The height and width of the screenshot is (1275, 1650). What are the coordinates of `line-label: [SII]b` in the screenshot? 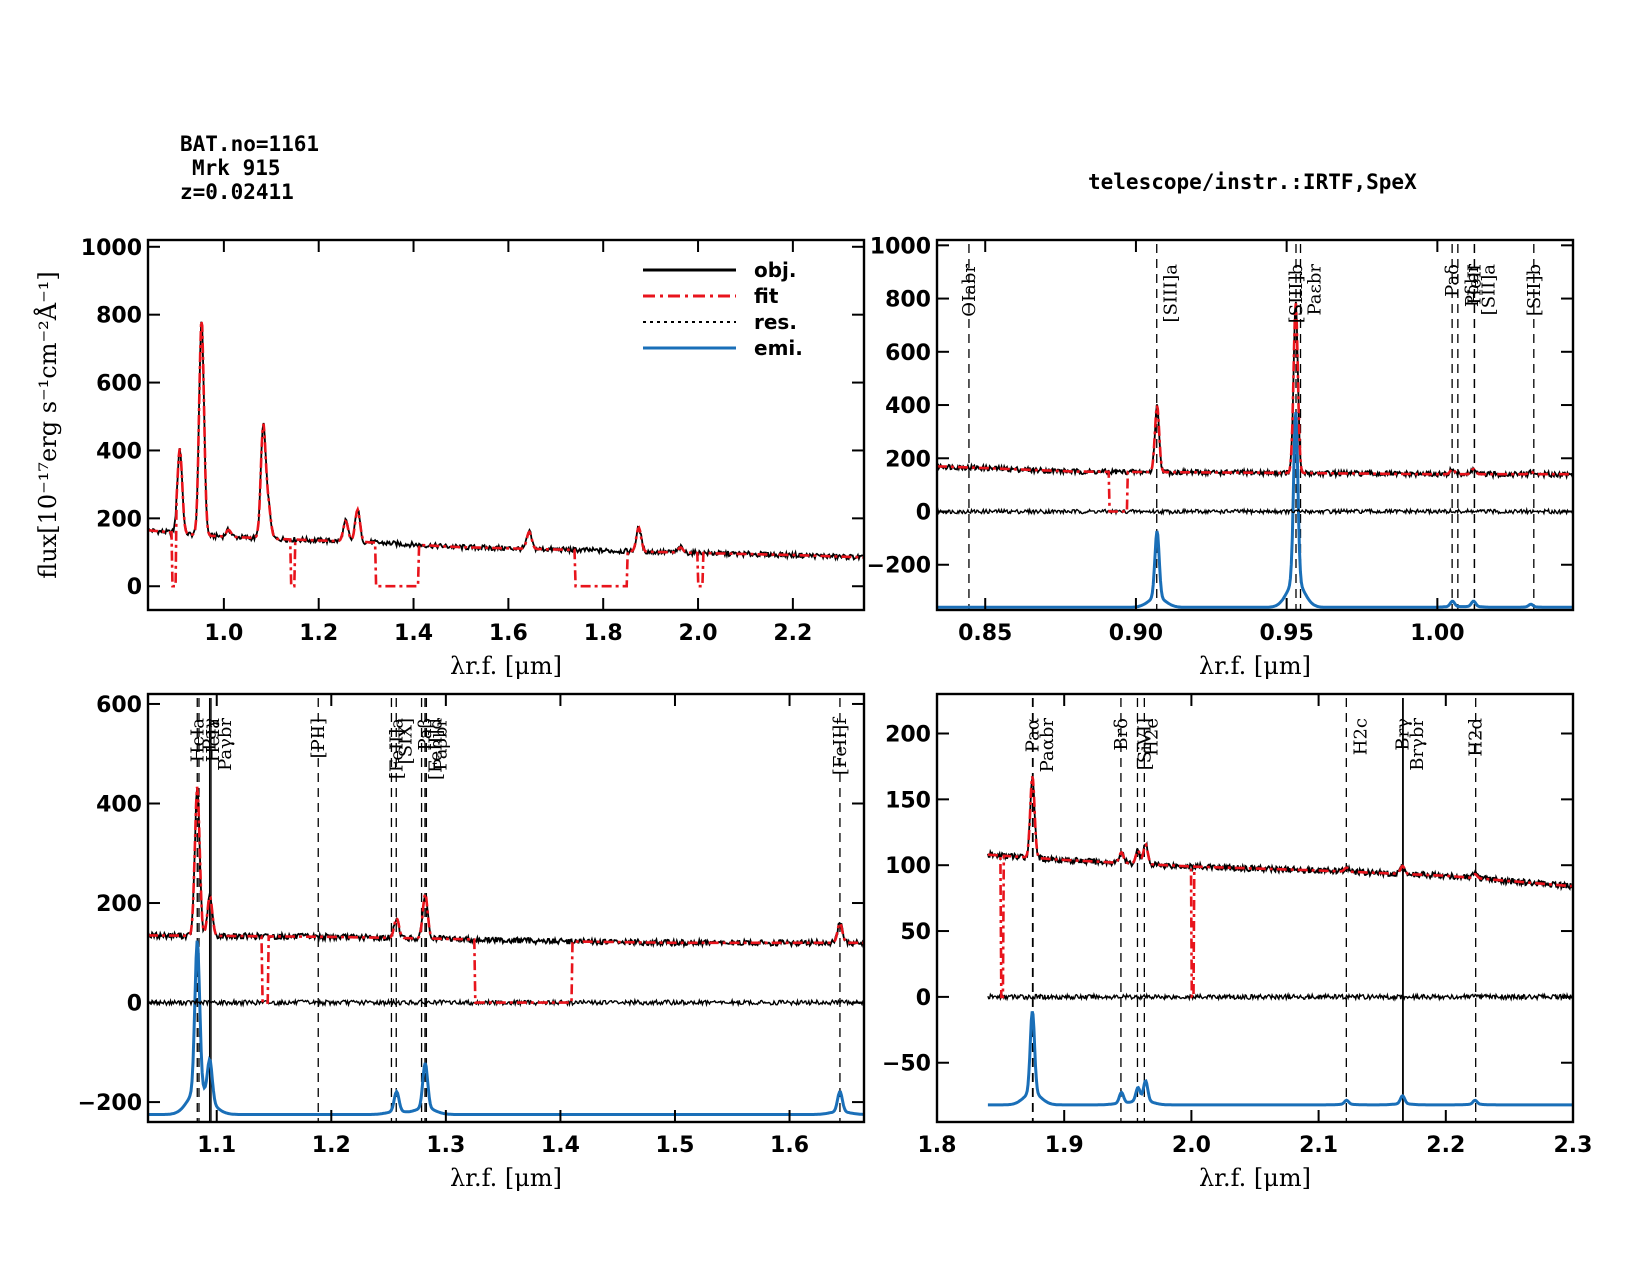 It's located at (1534, 290).